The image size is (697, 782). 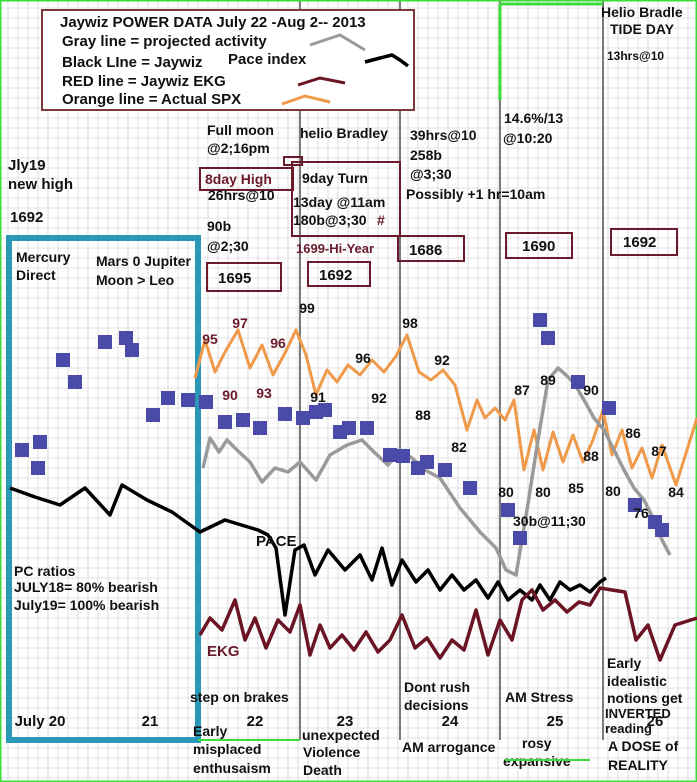 I want to click on point-label: 93, so click(x=264, y=393).